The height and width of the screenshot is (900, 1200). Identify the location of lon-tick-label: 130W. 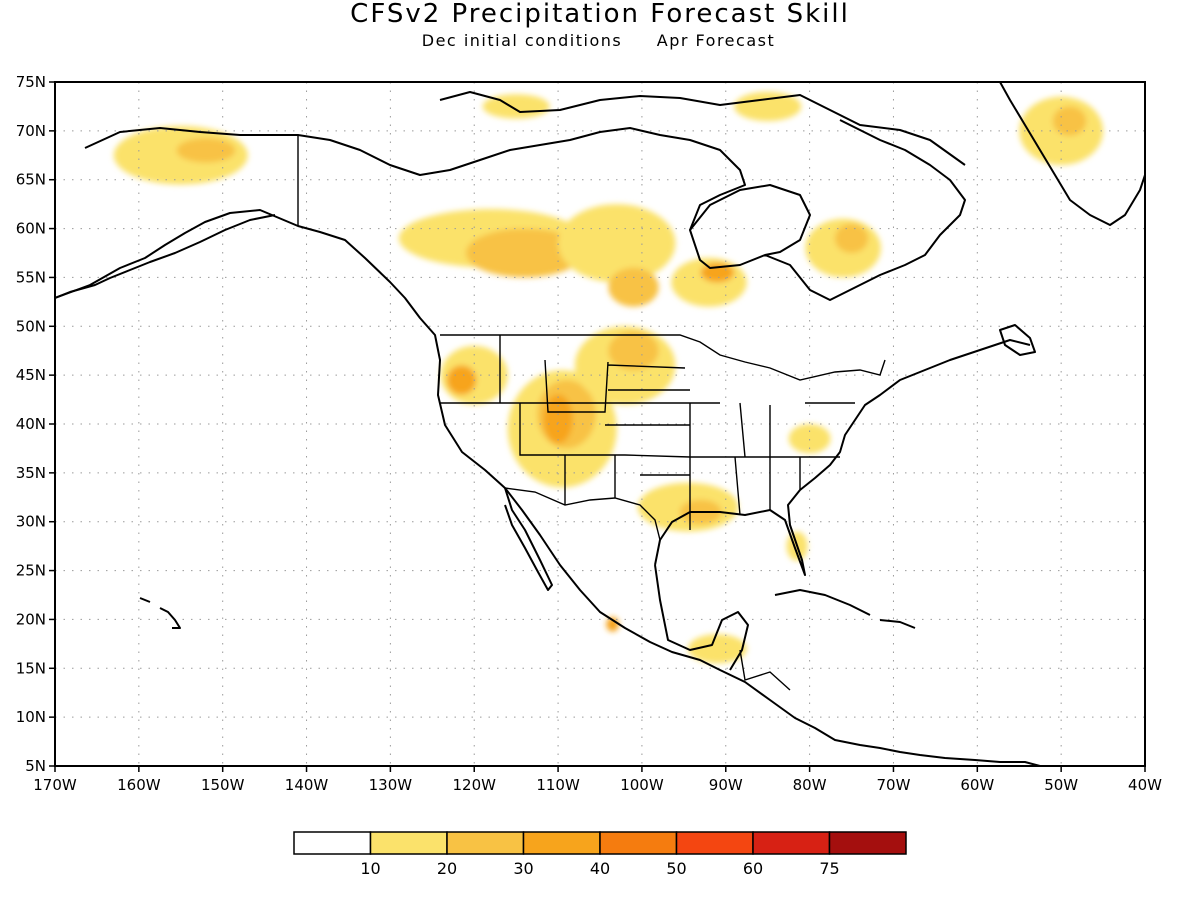
(391, 785).